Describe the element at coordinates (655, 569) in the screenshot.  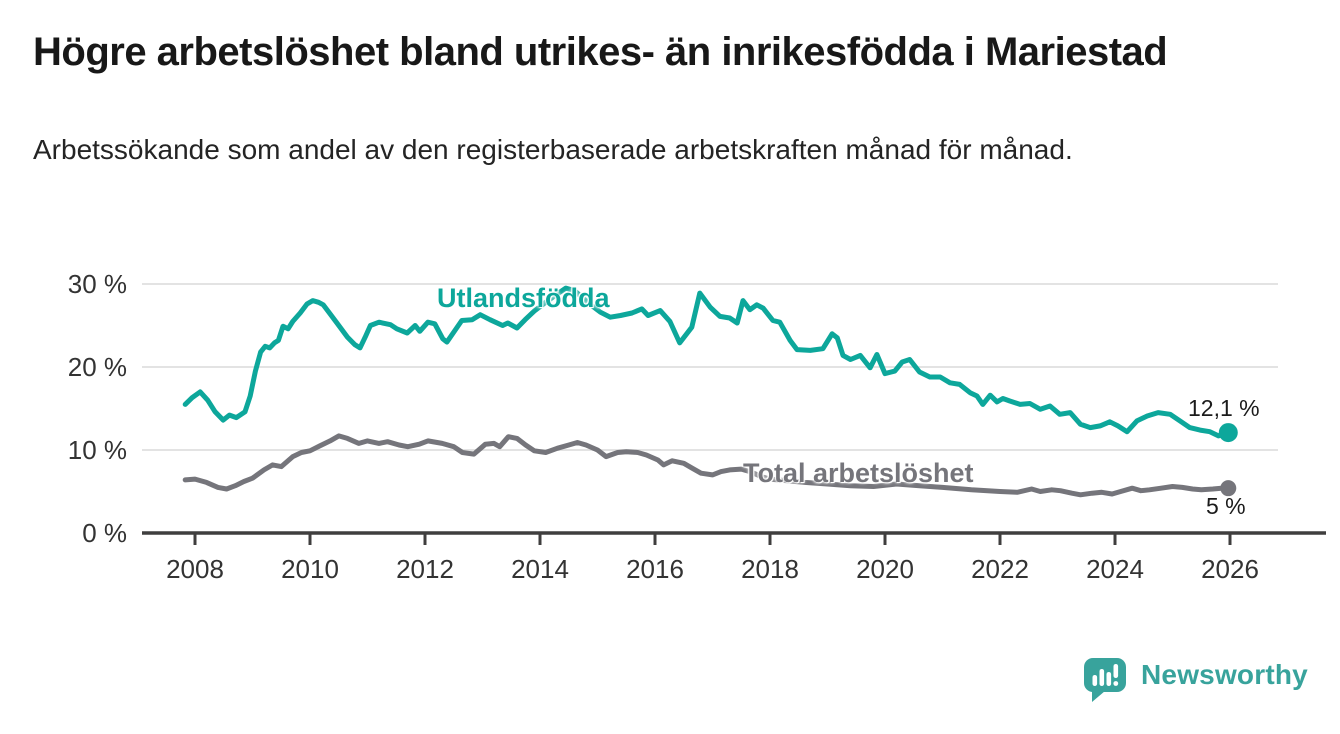
I see `svg-text: 2016` at that location.